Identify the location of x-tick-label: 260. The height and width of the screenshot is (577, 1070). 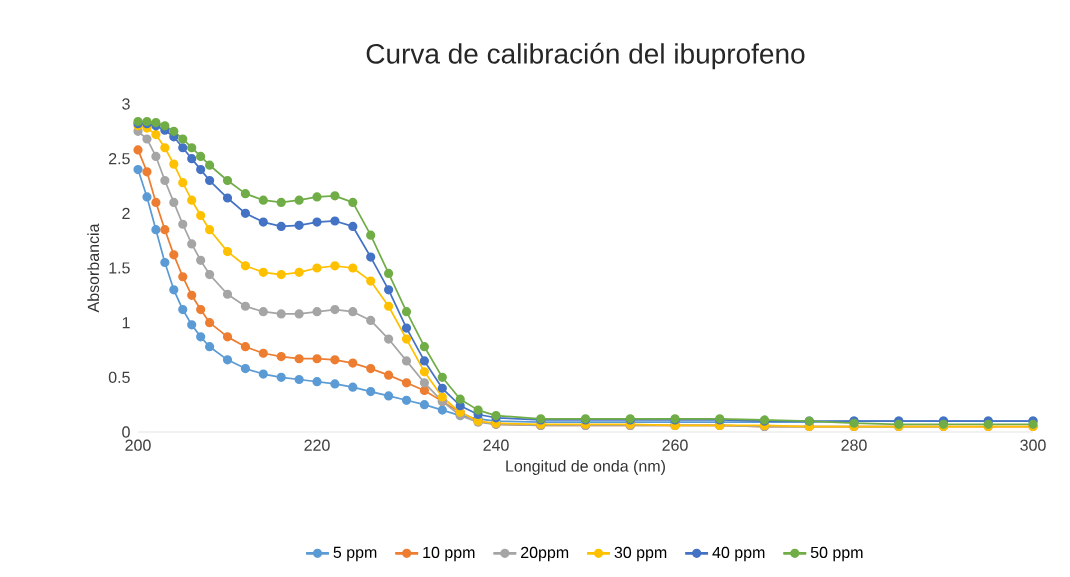
(675, 445).